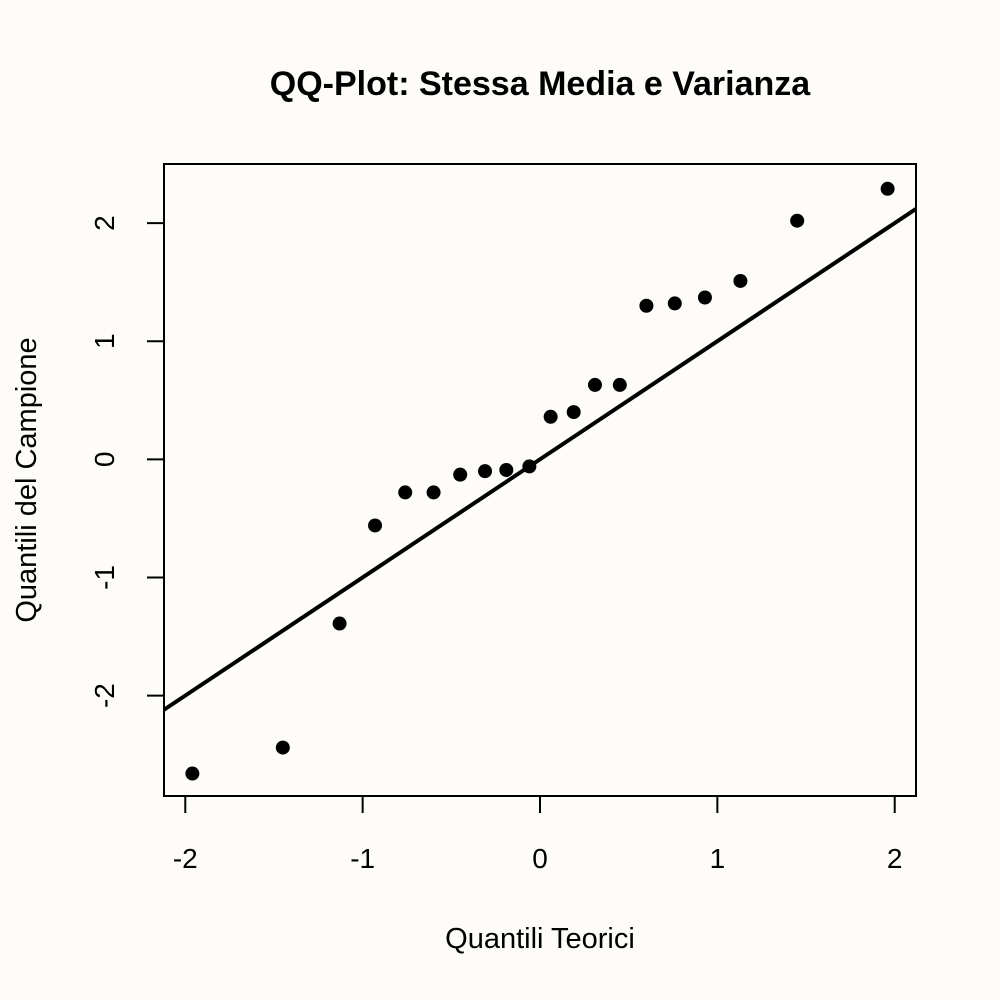 The image size is (1000, 1000). What do you see at coordinates (127, 461) in the screenshot?
I see `y-axis: -2 -1 0 1 2` at bounding box center [127, 461].